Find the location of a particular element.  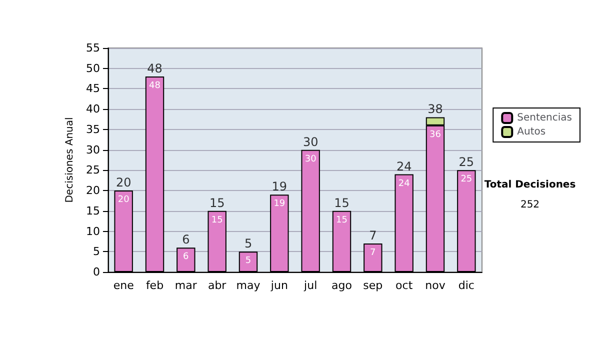

total-label: 6 is located at coordinates (186, 239).